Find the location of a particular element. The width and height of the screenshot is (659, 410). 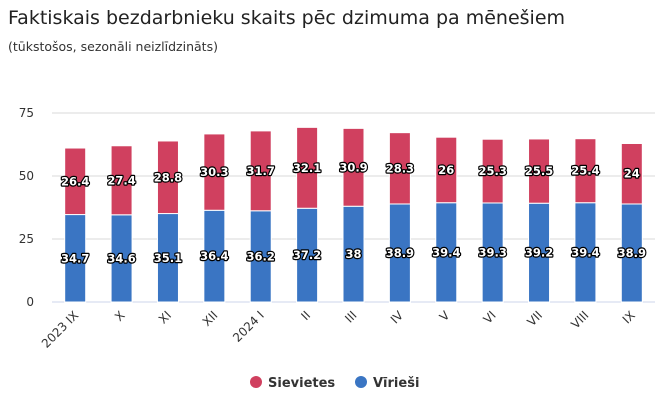

data-label: 31.7 is located at coordinates (261, 171).